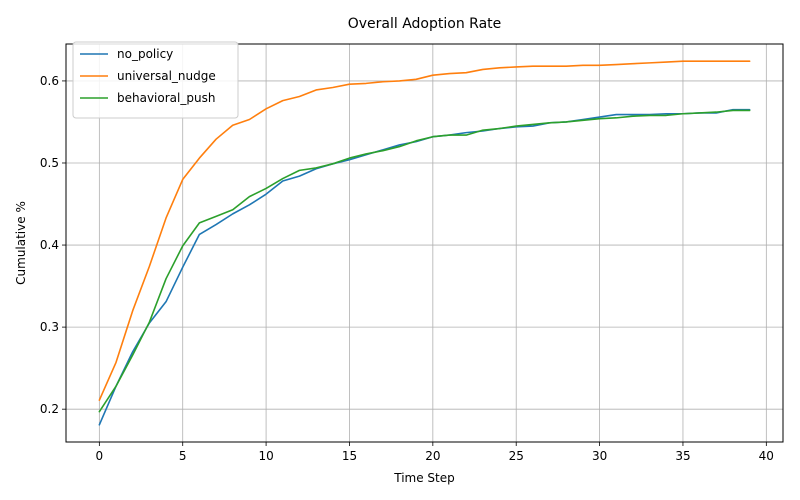 The image size is (800, 500). I want to click on x-tick-label: 35, so click(682, 456).